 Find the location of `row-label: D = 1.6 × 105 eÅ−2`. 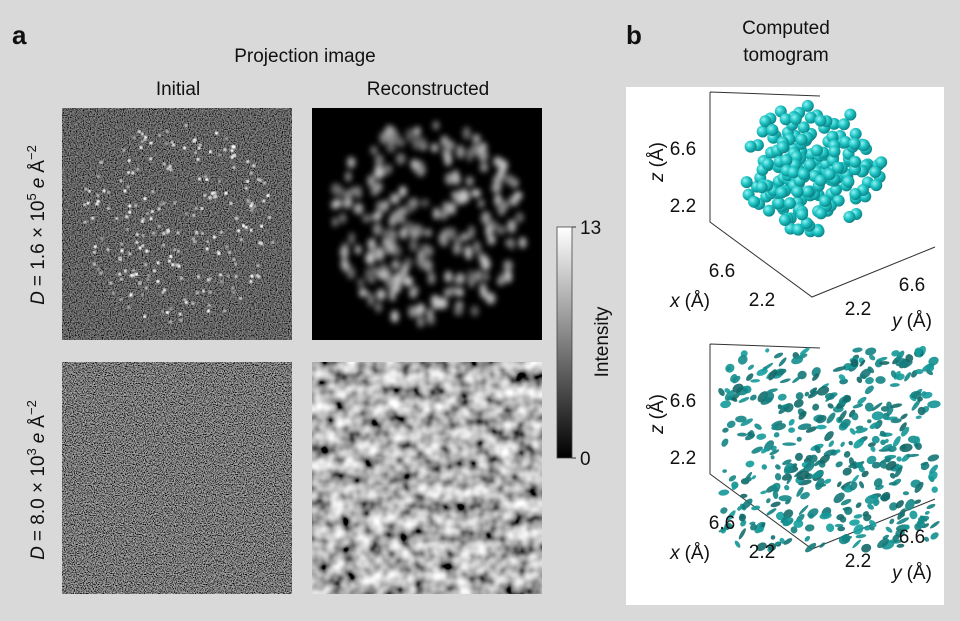

row-label: D = 1.6 × 105 eÅ−2 is located at coordinates (36, 225).